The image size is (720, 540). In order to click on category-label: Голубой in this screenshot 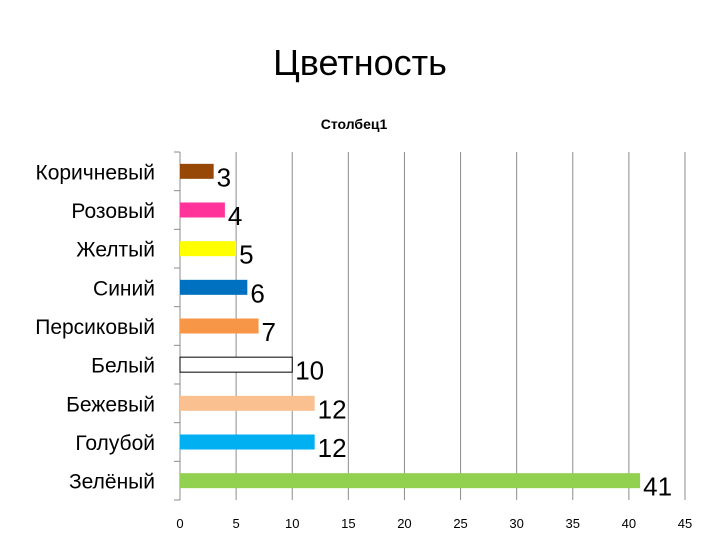, I will do `click(115, 443)`.